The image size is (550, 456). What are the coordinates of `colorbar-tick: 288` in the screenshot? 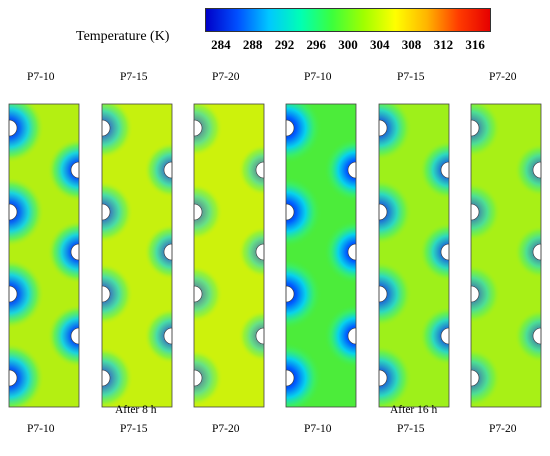 It's located at (252, 44).